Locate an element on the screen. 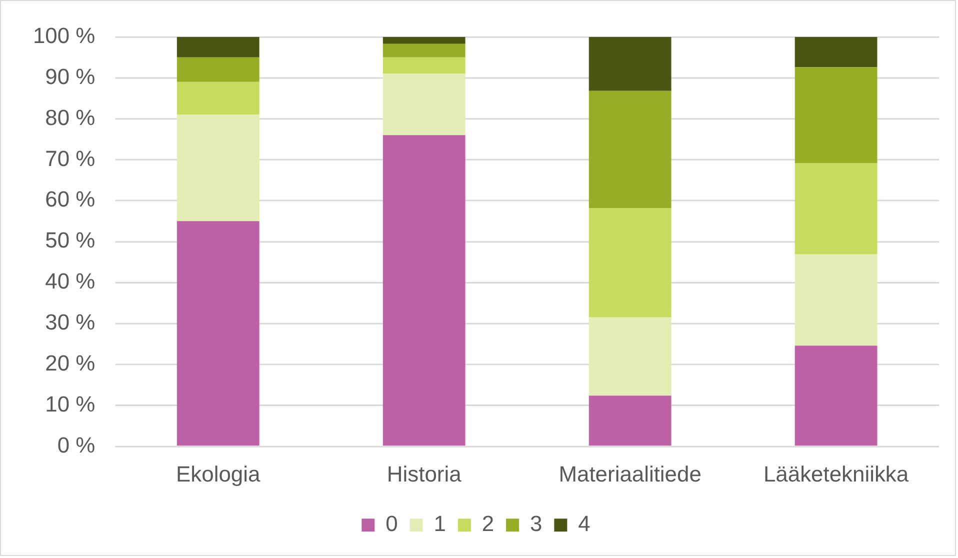 The image size is (958, 558). legend-label: 2 is located at coordinates (488, 523).